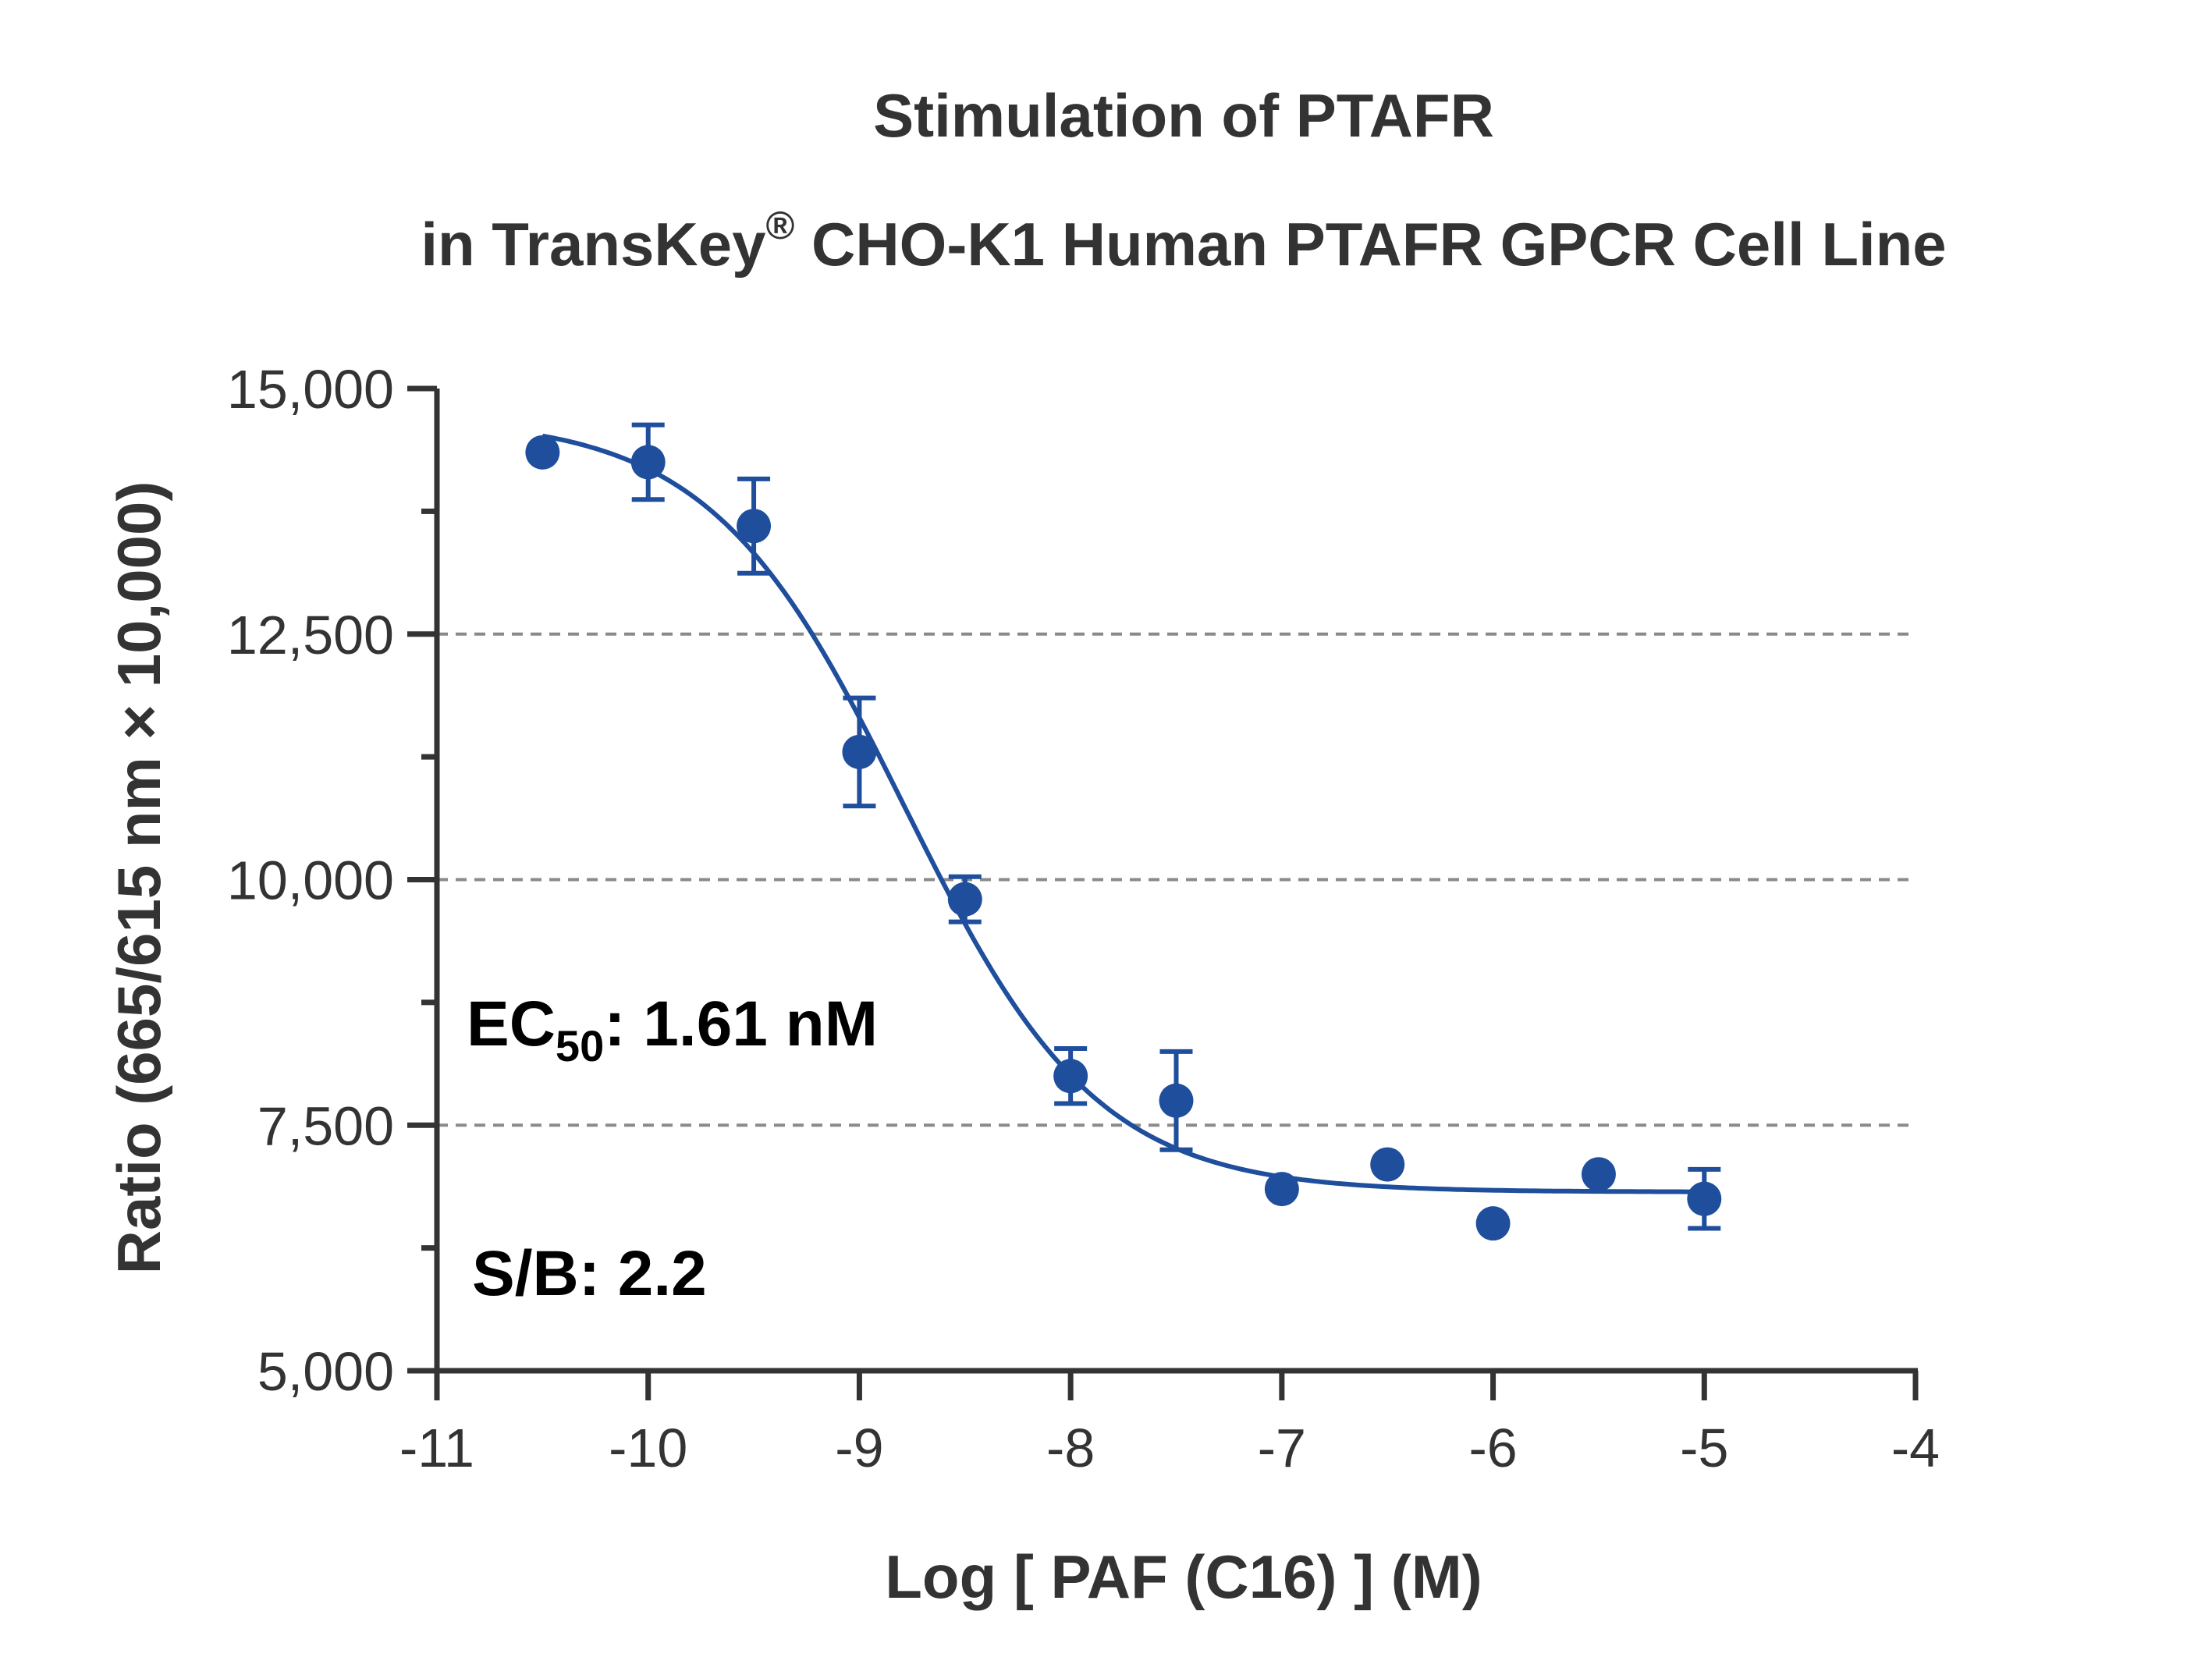  What do you see at coordinates (310, 880) in the screenshot?
I see `y-tick-label: 10,000` at bounding box center [310, 880].